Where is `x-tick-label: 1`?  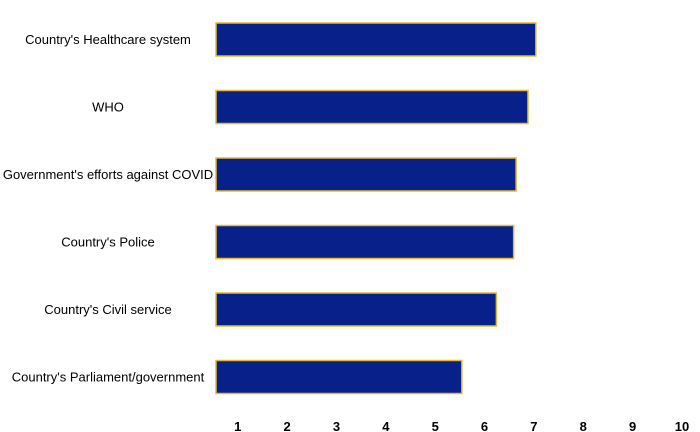 x-tick-label: 1 is located at coordinates (237, 425).